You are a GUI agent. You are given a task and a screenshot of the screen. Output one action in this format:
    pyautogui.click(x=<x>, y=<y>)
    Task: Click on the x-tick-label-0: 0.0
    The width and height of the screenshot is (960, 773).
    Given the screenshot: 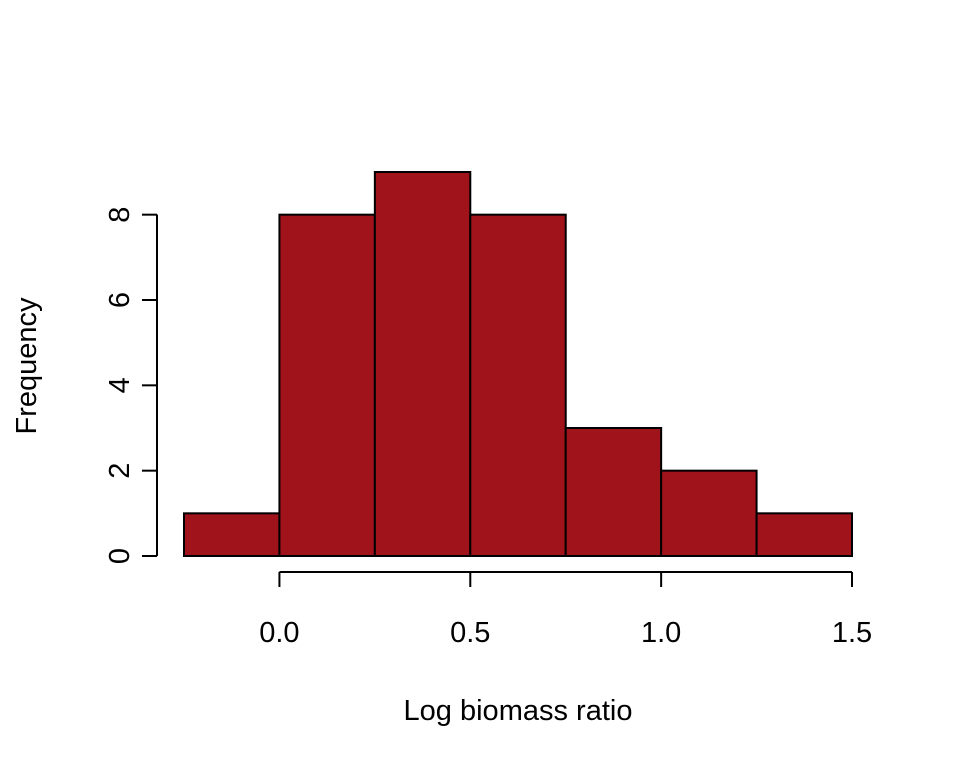 What is the action you would take?
    pyautogui.click(x=279, y=633)
    